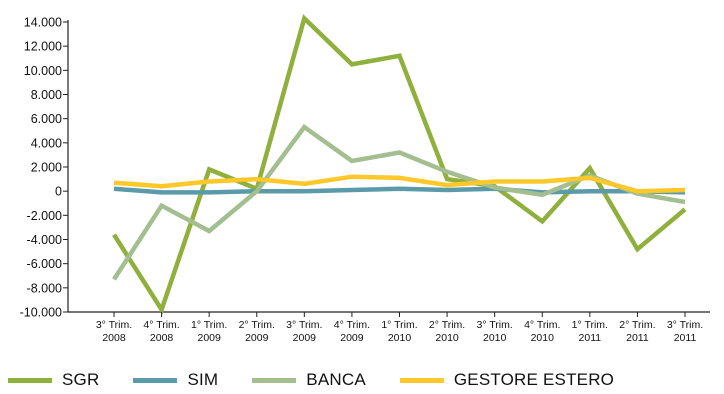  Describe the element at coordinates (209, 331) in the screenshot. I see `x-tick-label: 1° Trim. 2009` at that location.